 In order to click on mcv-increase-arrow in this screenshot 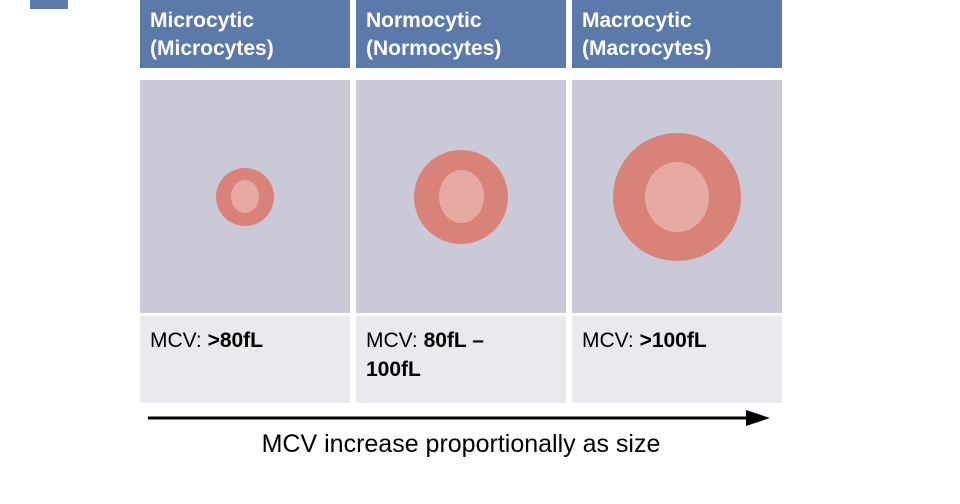, I will do `click(461, 418)`.